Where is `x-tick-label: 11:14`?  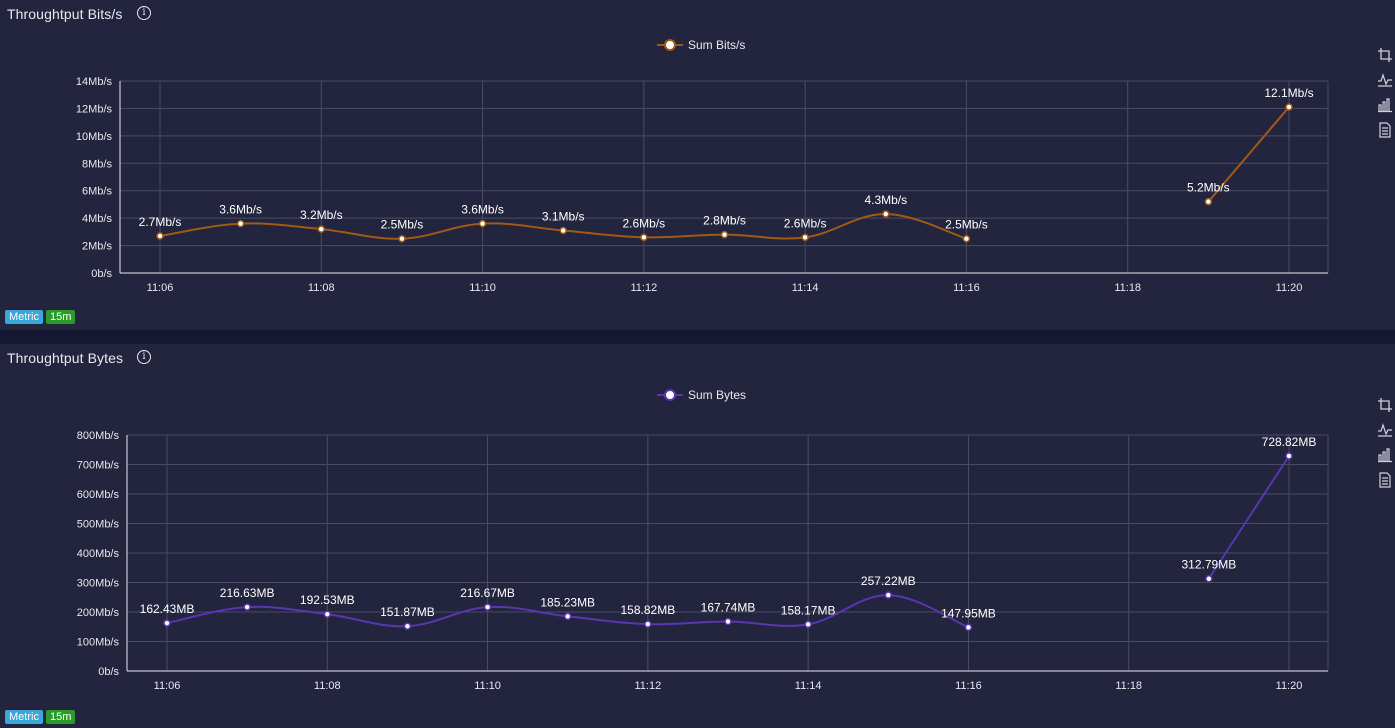
x-tick-label: 11:14 is located at coordinates (805, 288).